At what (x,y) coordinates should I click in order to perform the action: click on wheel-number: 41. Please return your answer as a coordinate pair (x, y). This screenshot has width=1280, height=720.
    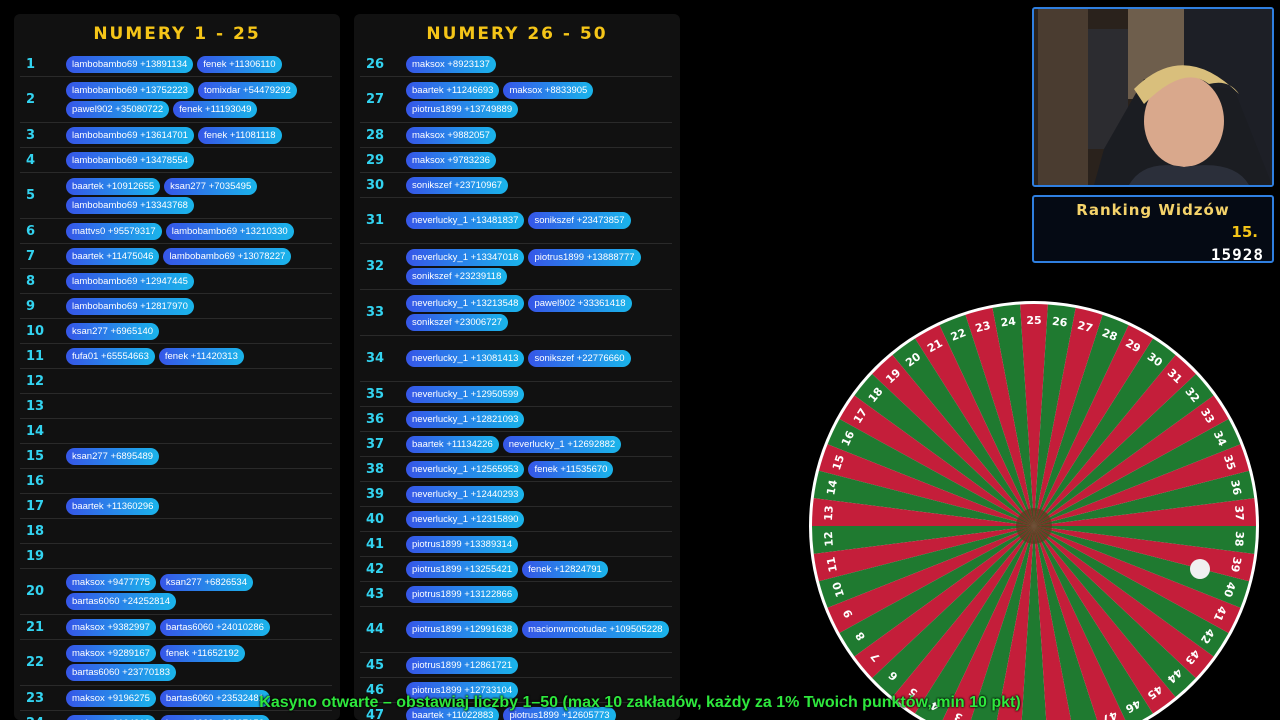
    Looking at the image, I should click on (1220, 613).